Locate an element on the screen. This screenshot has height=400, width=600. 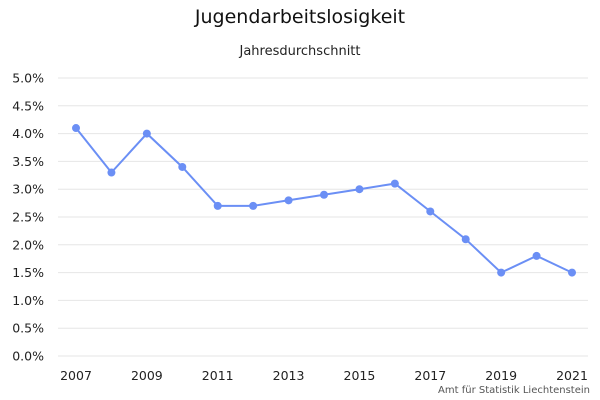
chart-subtitle: Jahresdurchschnitt is located at coordinates (300, 51).